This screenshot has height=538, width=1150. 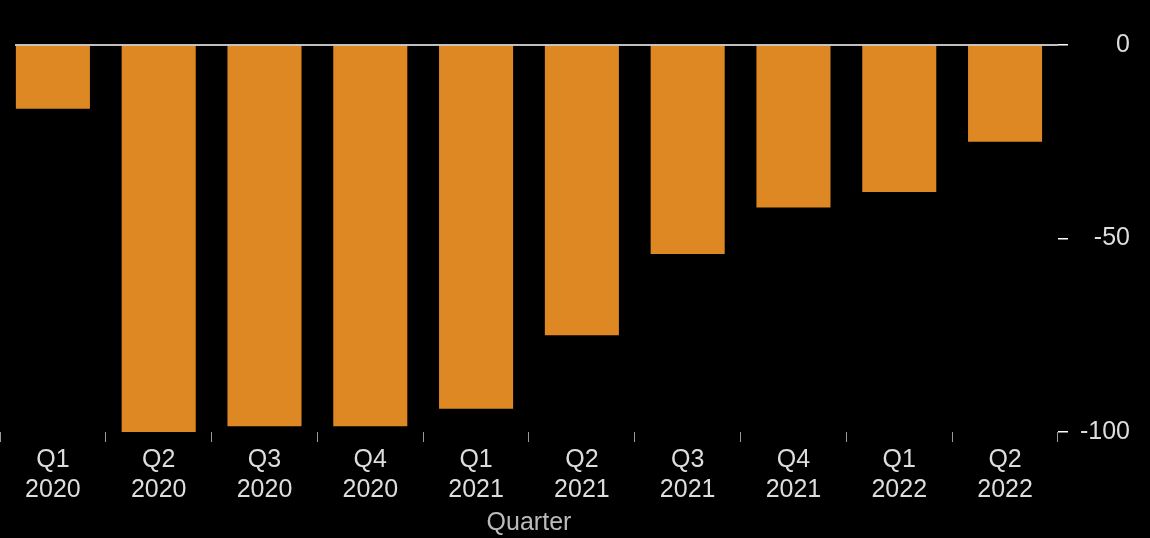 What do you see at coordinates (1005, 472) in the screenshot?
I see `x-tick-label: Q2 2022` at bounding box center [1005, 472].